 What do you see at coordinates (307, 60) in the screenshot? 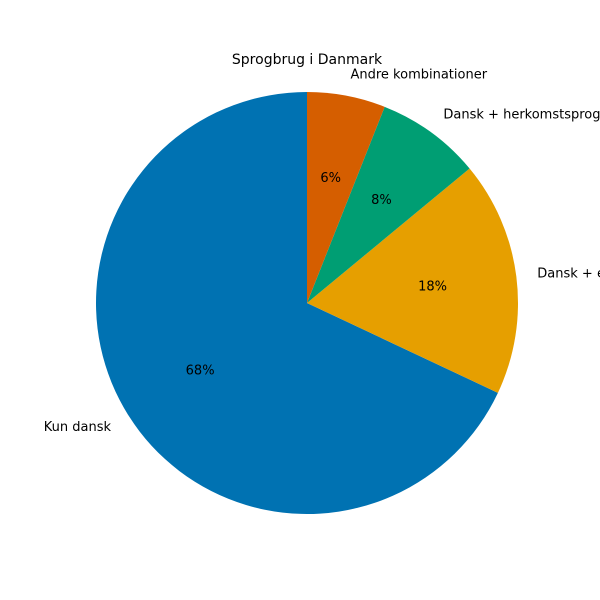
I see `chart-title: Sprogbrug i Danmark` at bounding box center [307, 60].